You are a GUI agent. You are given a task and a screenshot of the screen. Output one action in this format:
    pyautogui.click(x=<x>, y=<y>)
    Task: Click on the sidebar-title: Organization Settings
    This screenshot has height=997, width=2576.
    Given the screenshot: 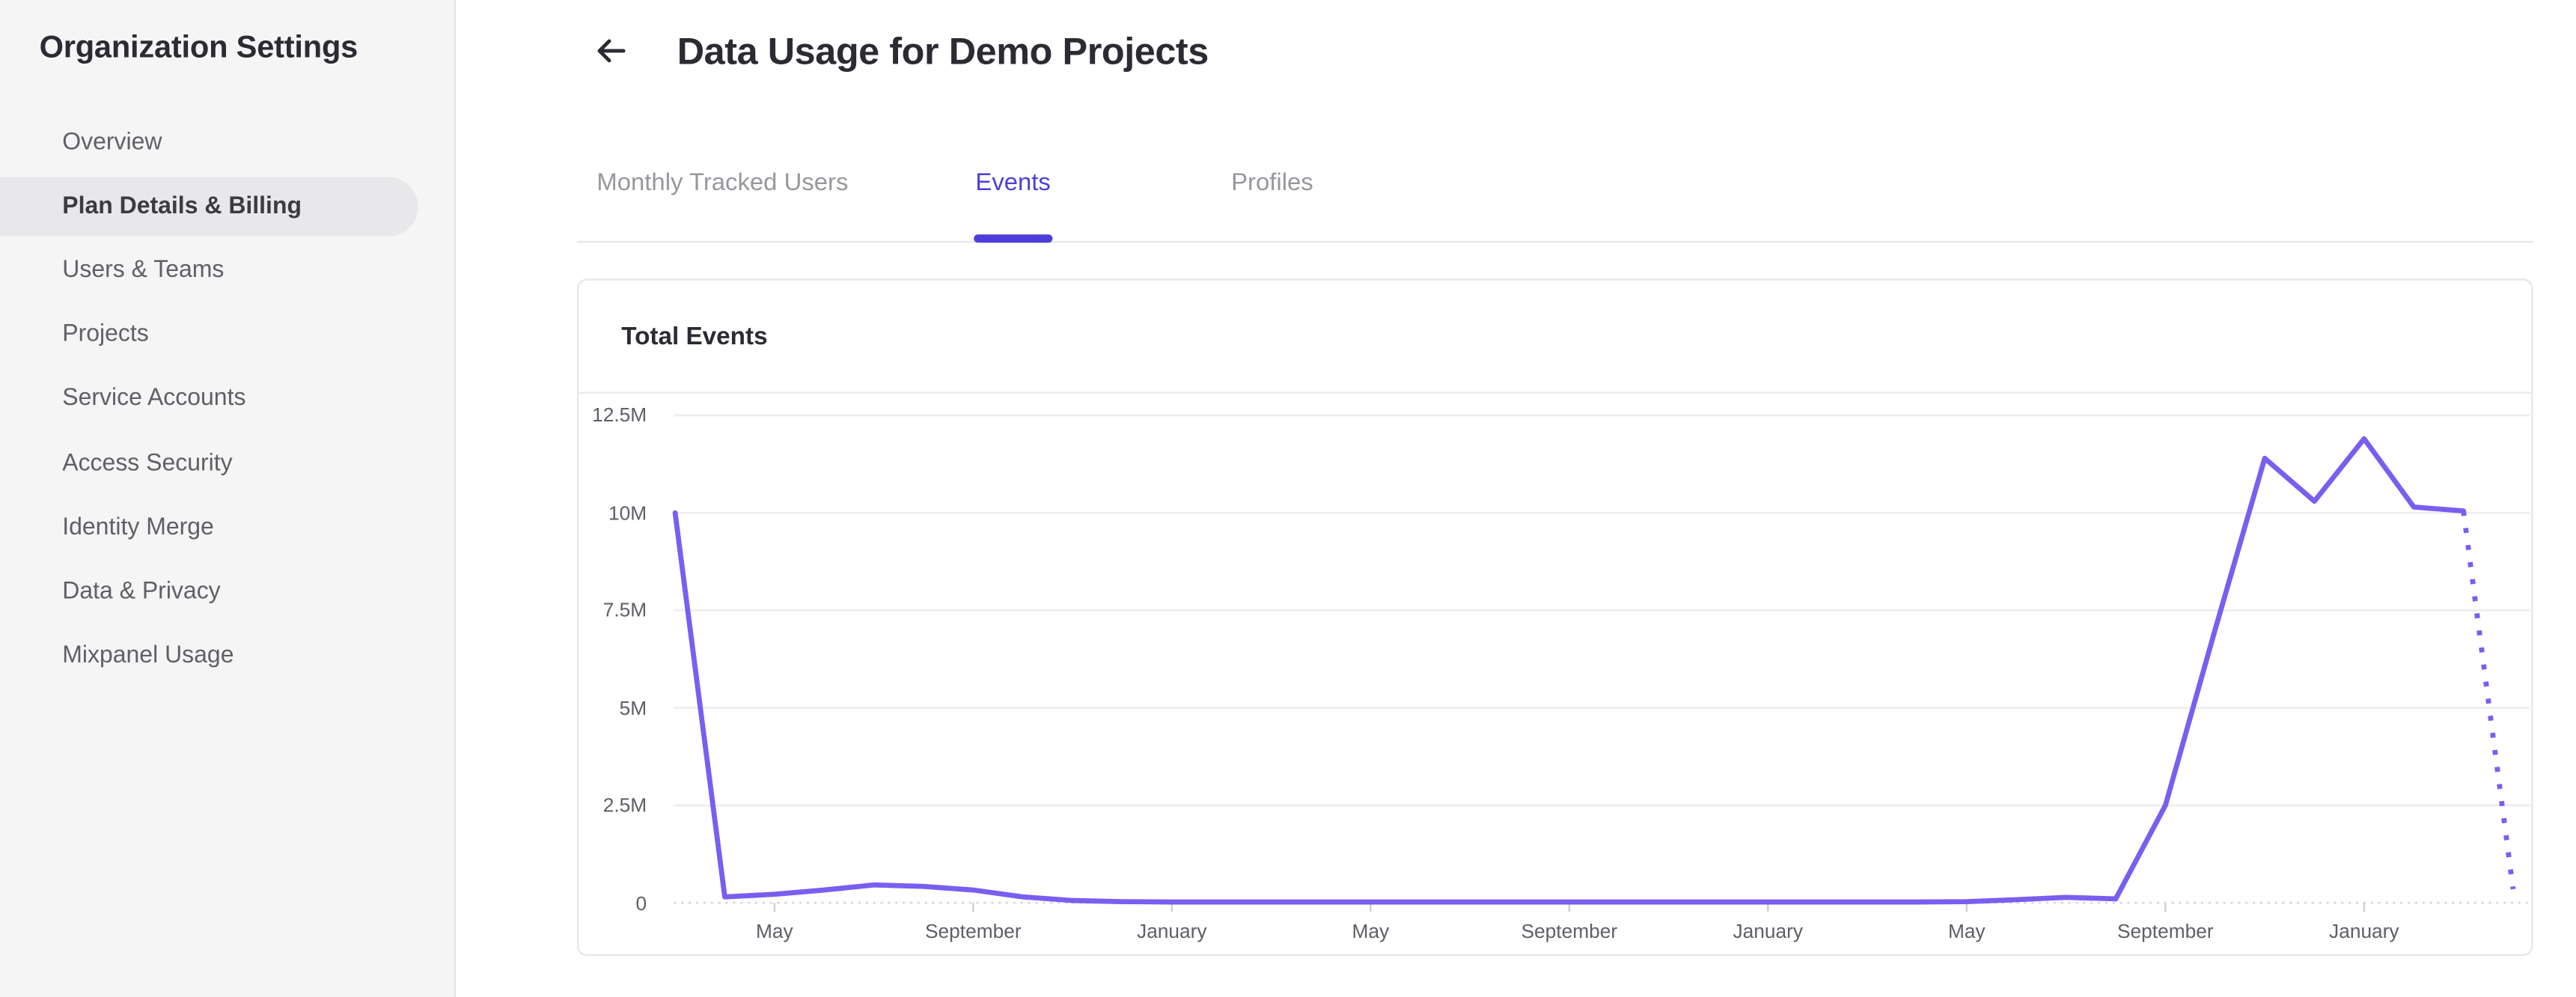 What is the action you would take?
    pyautogui.click(x=198, y=48)
    